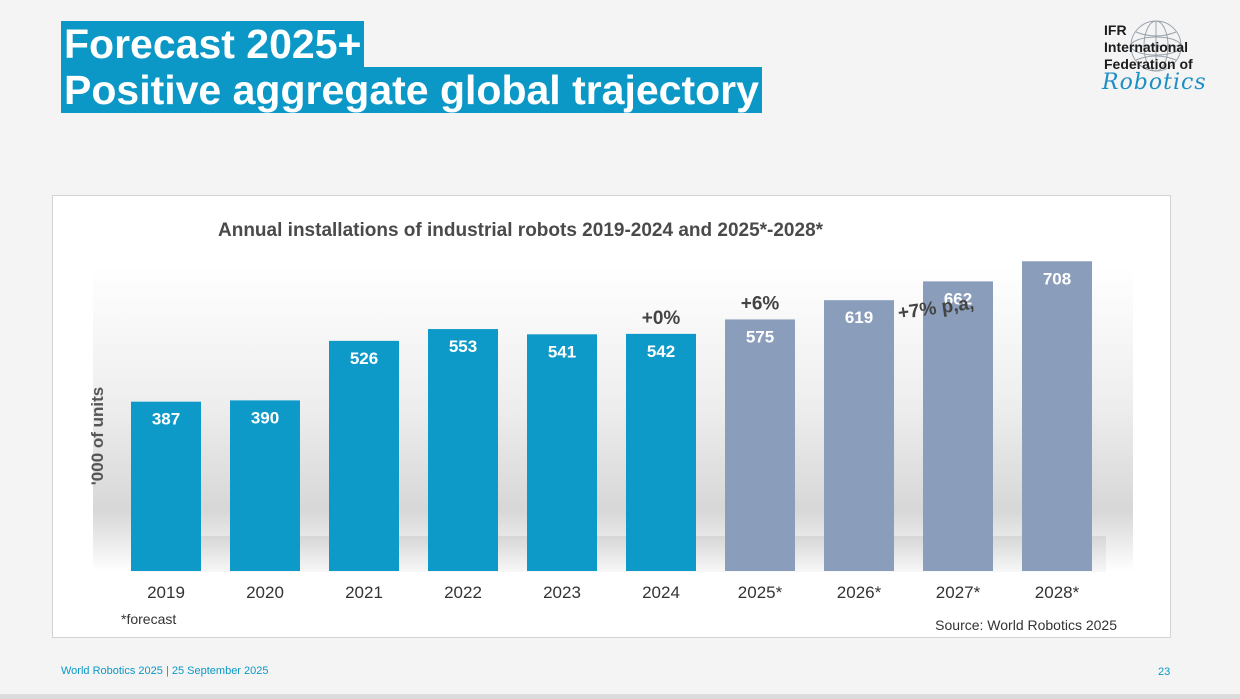  I want to click on x-tick-label-2028: 2028*, so click(1057, 592).